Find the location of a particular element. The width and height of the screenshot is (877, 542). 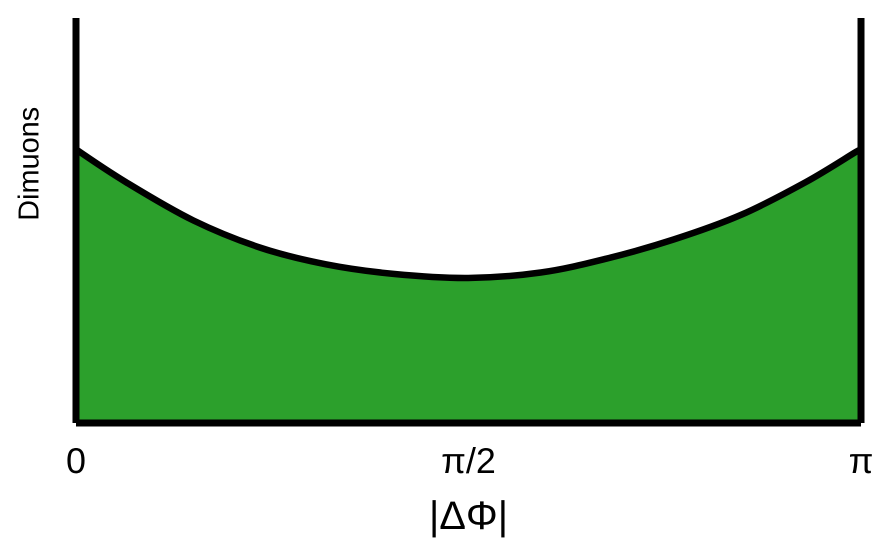

x-tick-label: π is located at coordinates (861, 464).